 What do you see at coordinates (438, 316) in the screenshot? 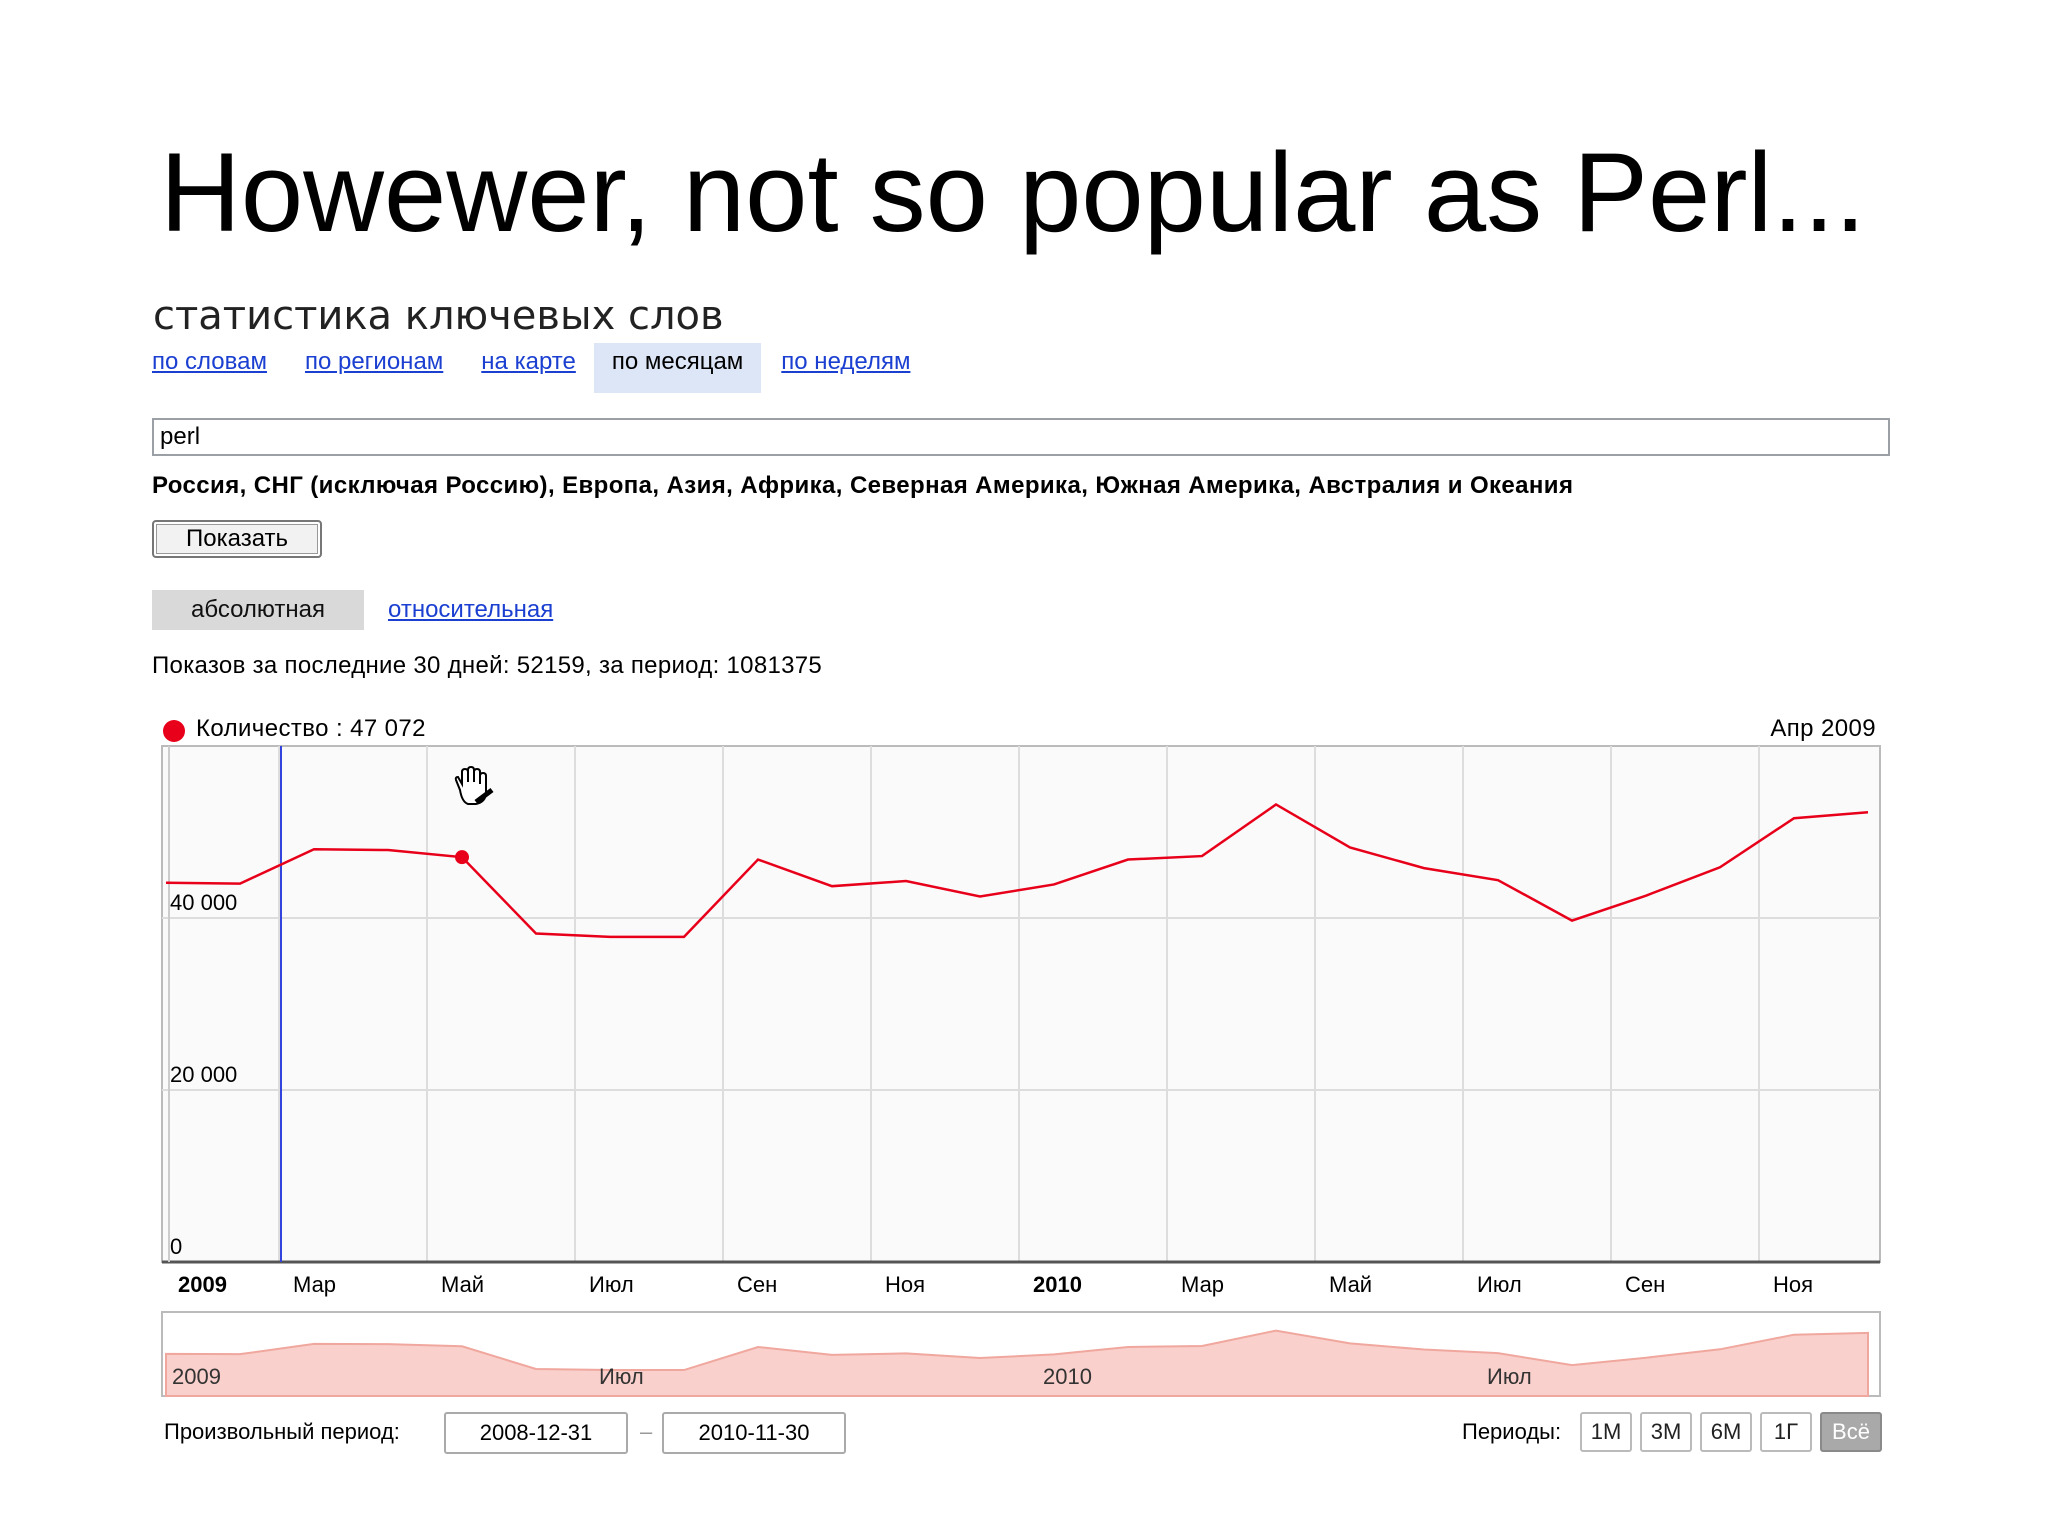
I see `page-title: статистика ключевых слов` at bounding box center [438, 316].